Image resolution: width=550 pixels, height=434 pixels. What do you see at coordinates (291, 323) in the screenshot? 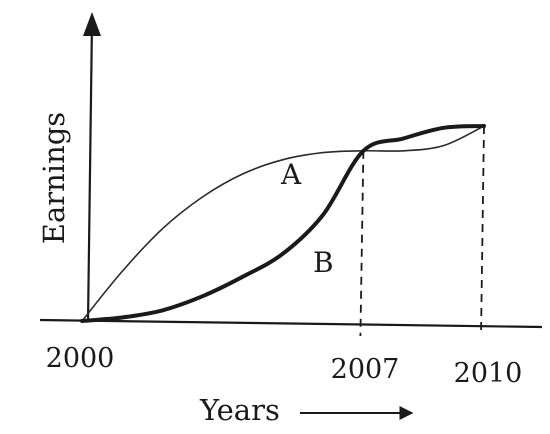
I see `x-axis` at bounding box center [291, 323].